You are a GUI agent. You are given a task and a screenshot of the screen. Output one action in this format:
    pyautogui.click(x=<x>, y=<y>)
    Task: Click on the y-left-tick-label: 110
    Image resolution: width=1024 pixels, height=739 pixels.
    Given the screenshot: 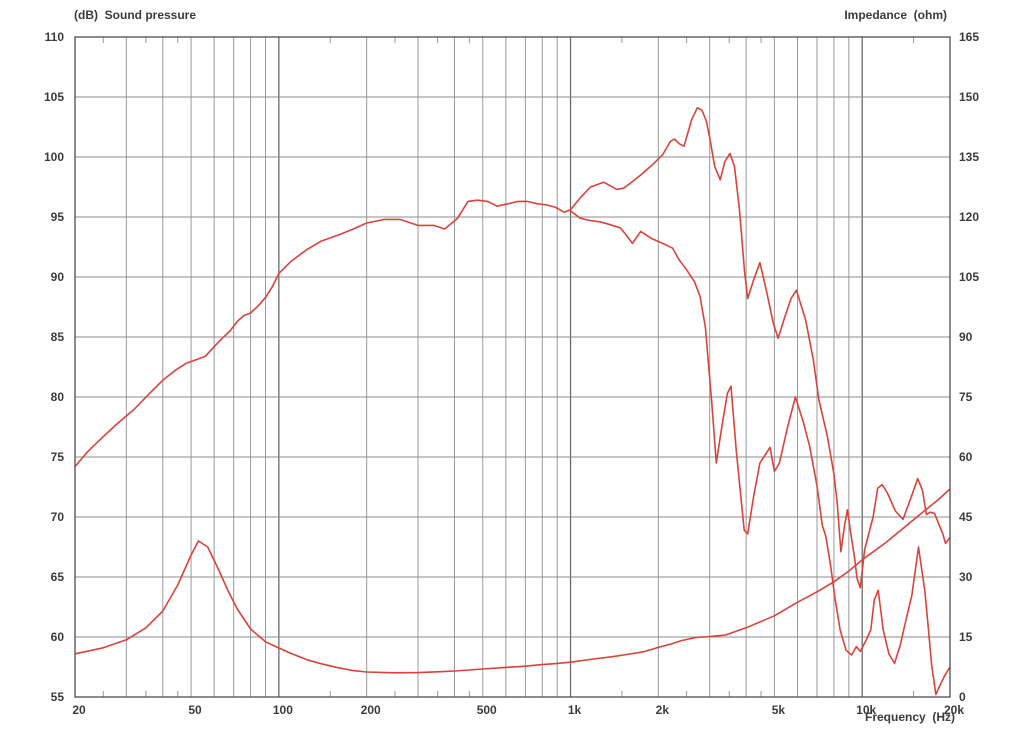 What is the action you would take?
    pyautogui.click(x=55, y=37)
    